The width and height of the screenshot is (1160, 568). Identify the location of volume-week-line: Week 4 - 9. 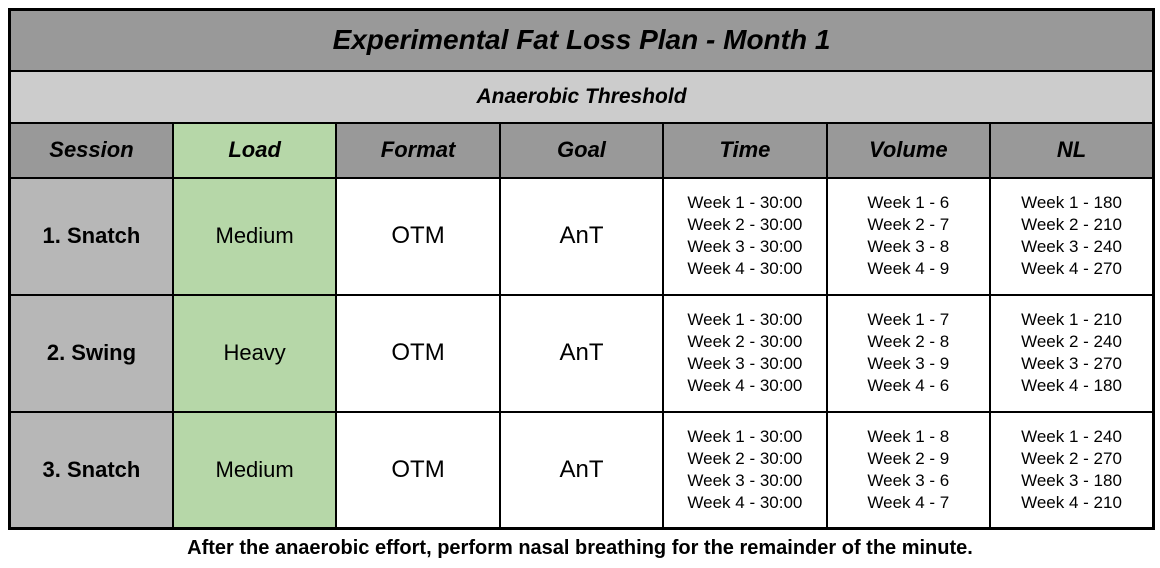
(908, 268).